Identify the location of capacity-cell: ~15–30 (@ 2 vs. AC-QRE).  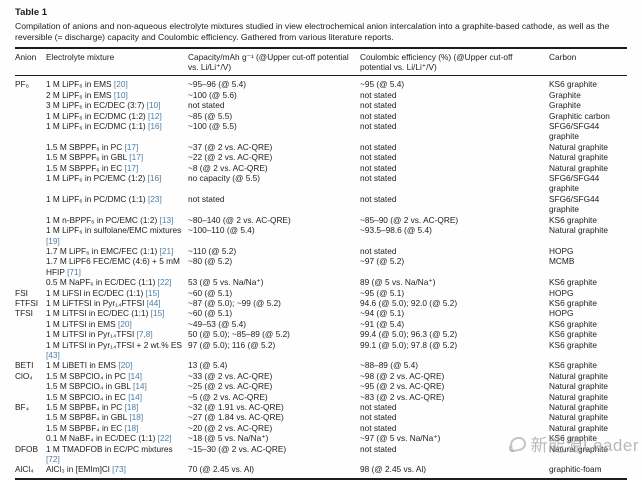
(237, 448).